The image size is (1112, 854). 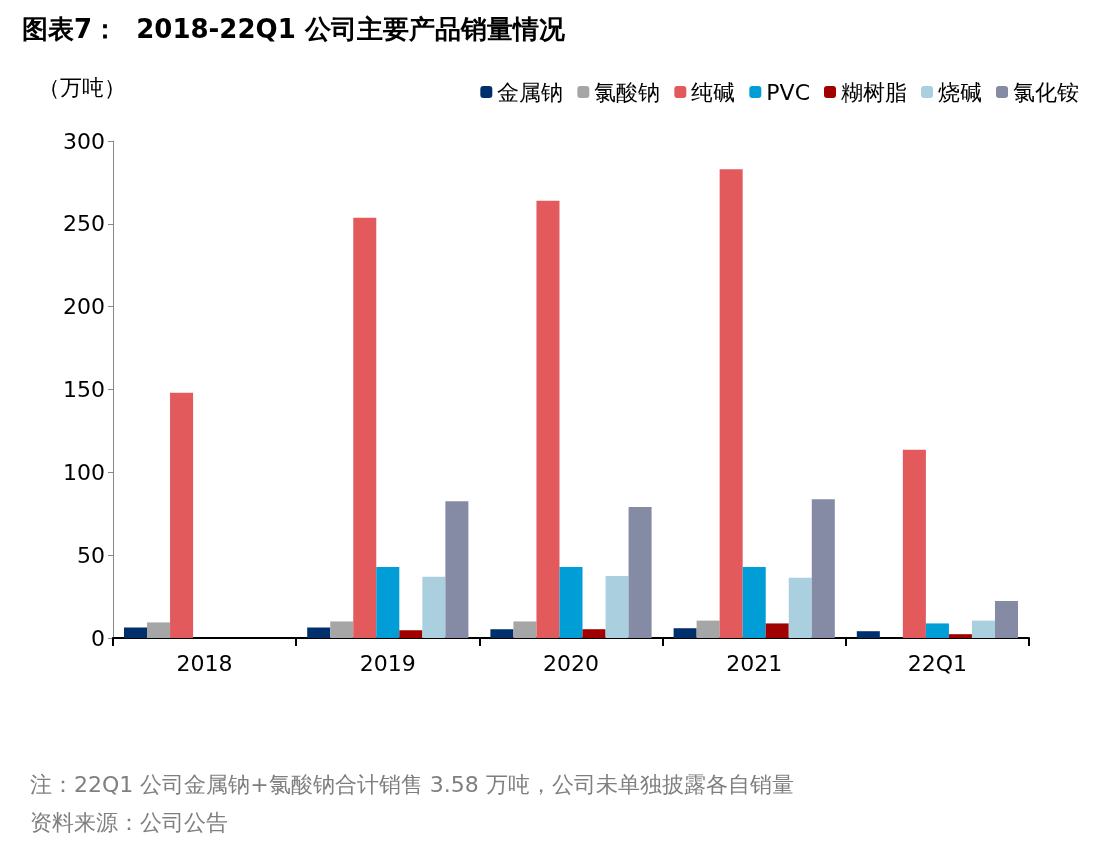 I want to click on legend-label: 氯化铵, so click(x=1046, y=92).